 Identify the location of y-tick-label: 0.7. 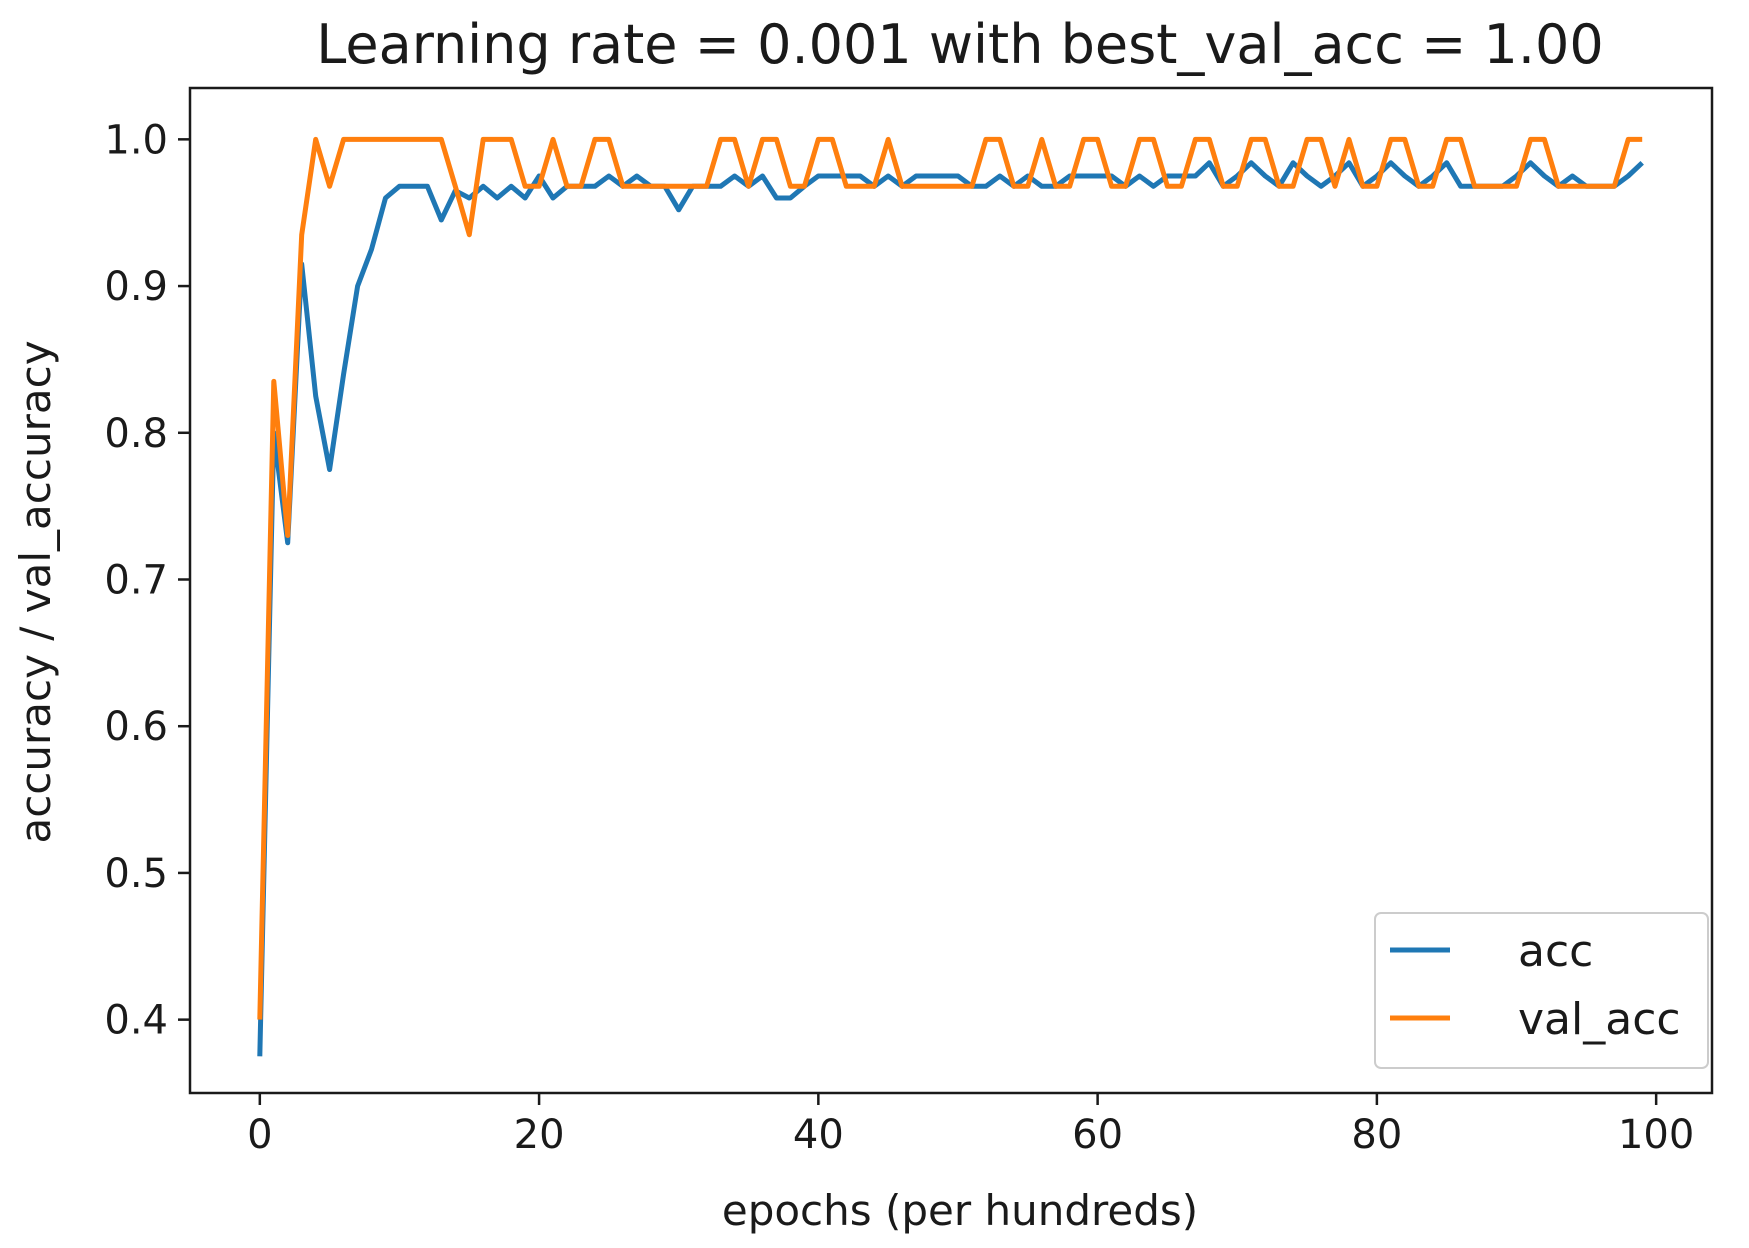
(136, 580).